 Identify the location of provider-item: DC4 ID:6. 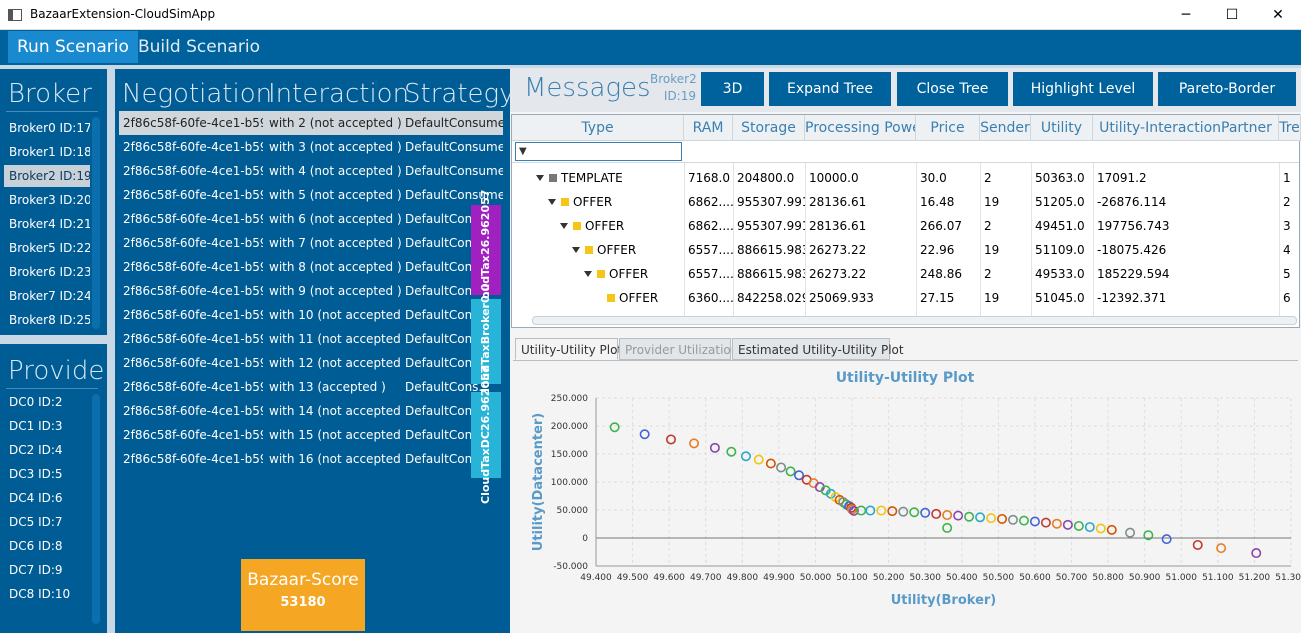
(36, 498).